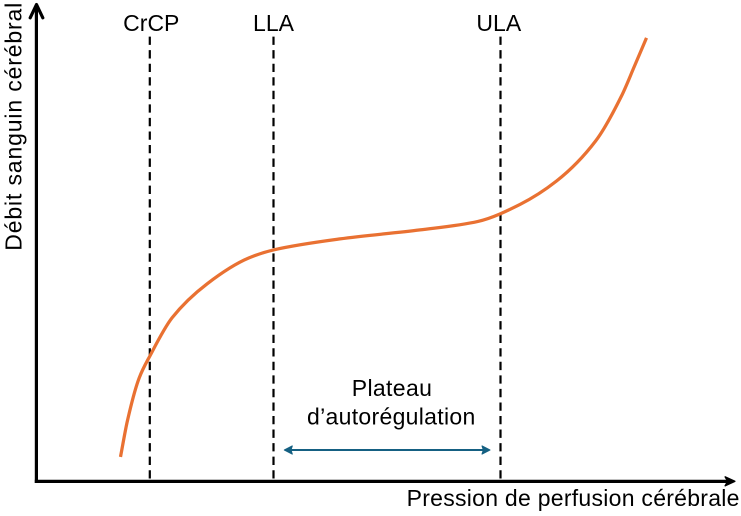 The height and width of the screenshot is (516, 741). I want to click on svg-text: ULA, so click(498, 23).